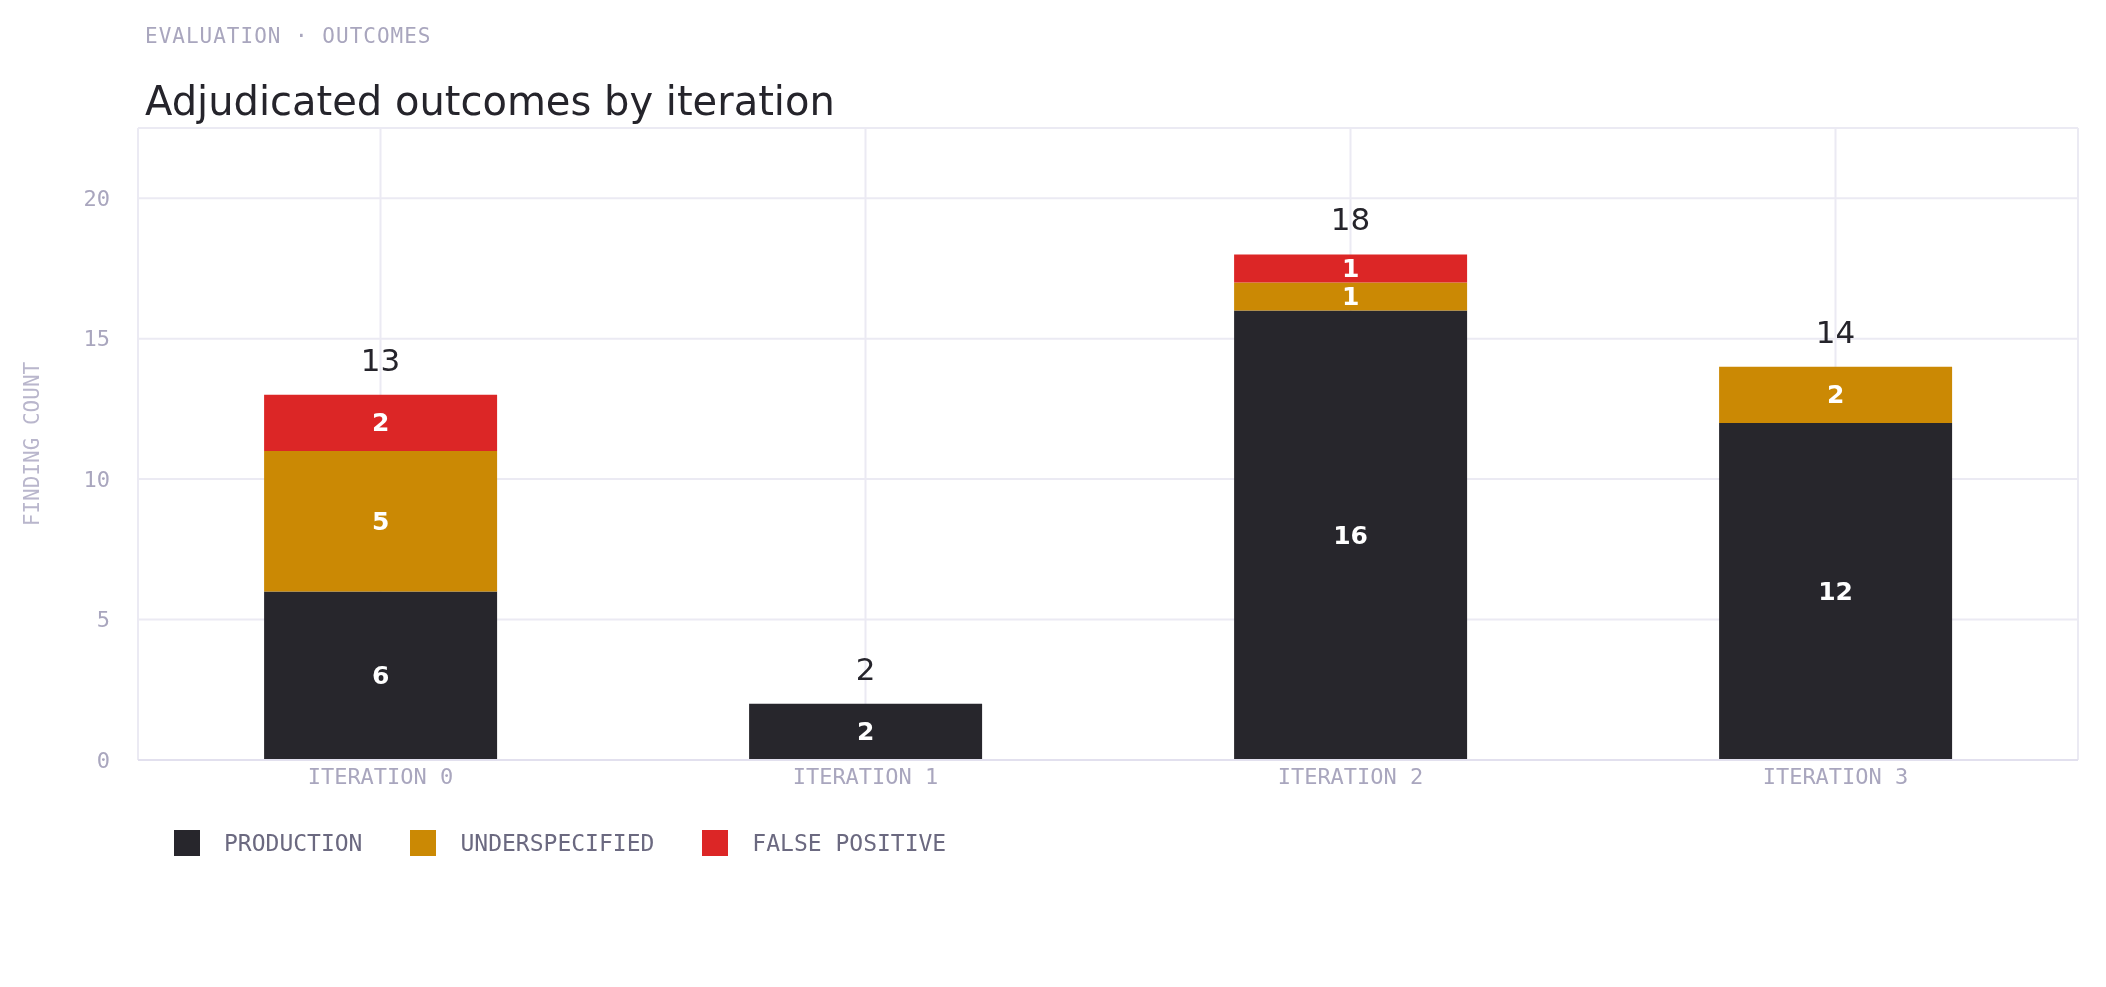 The width and height of the screenshot is (2106, 987). Describe the element at coordinates (96, 199) in the screenshot. I see `y-tick-label: 20` at that location.